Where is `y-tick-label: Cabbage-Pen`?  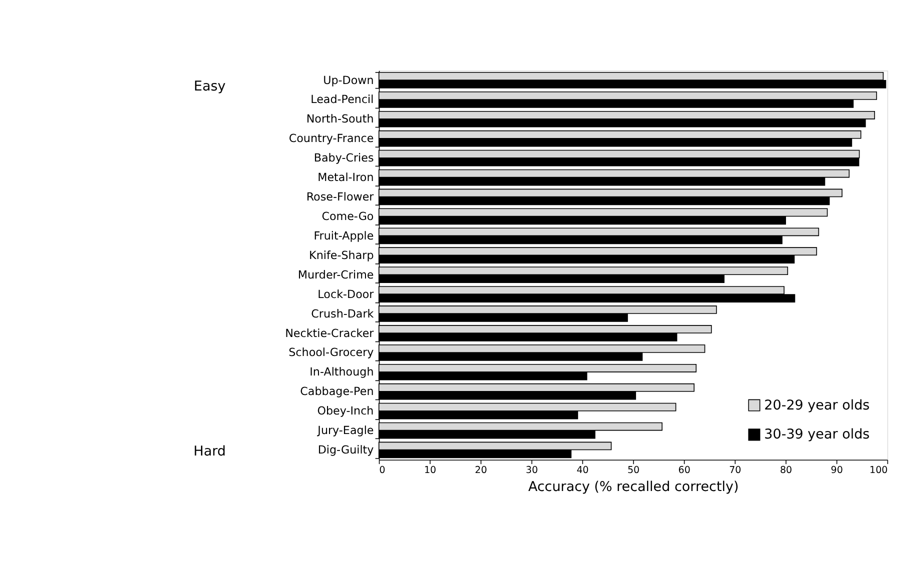
y-tick-label: Cabbage-Pen is located at coordinates (337, 391).